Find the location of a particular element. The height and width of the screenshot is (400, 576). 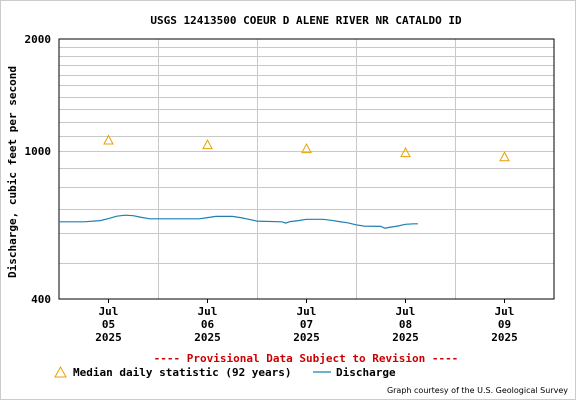

legend-median-label: Median daily statistic (92 years) is located at coordinates (182, 372).